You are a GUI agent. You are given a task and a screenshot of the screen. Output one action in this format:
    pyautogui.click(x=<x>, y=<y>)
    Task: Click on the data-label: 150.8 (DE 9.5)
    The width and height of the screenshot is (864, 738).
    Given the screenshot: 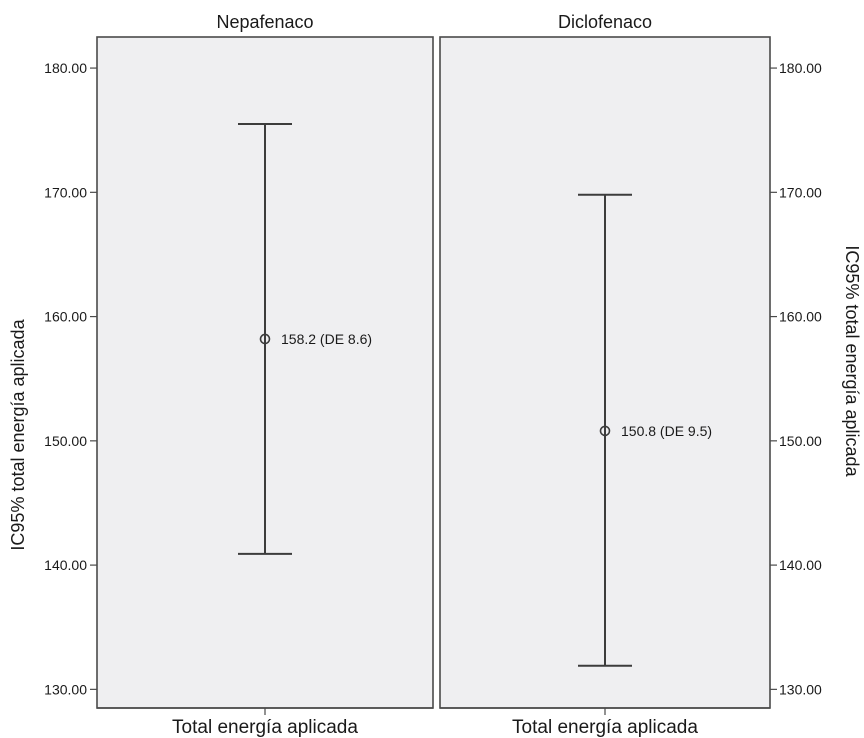 What is the action you would take?
    pyautogui.click(x=666, y=431)
    